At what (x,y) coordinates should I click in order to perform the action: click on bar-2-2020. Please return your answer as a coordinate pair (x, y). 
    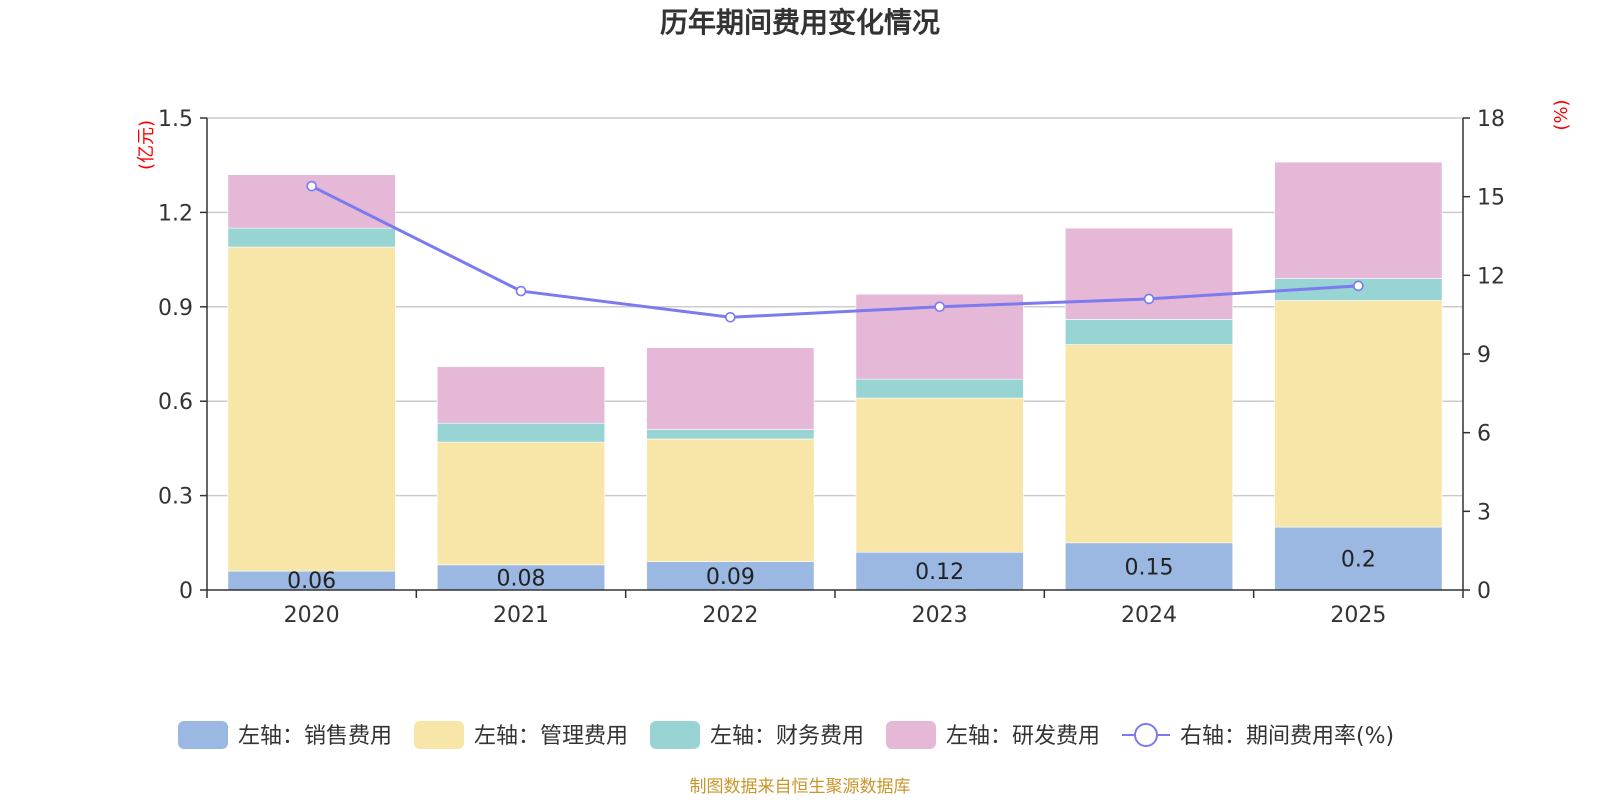
    Looking at the image, I should click on (311, 409).